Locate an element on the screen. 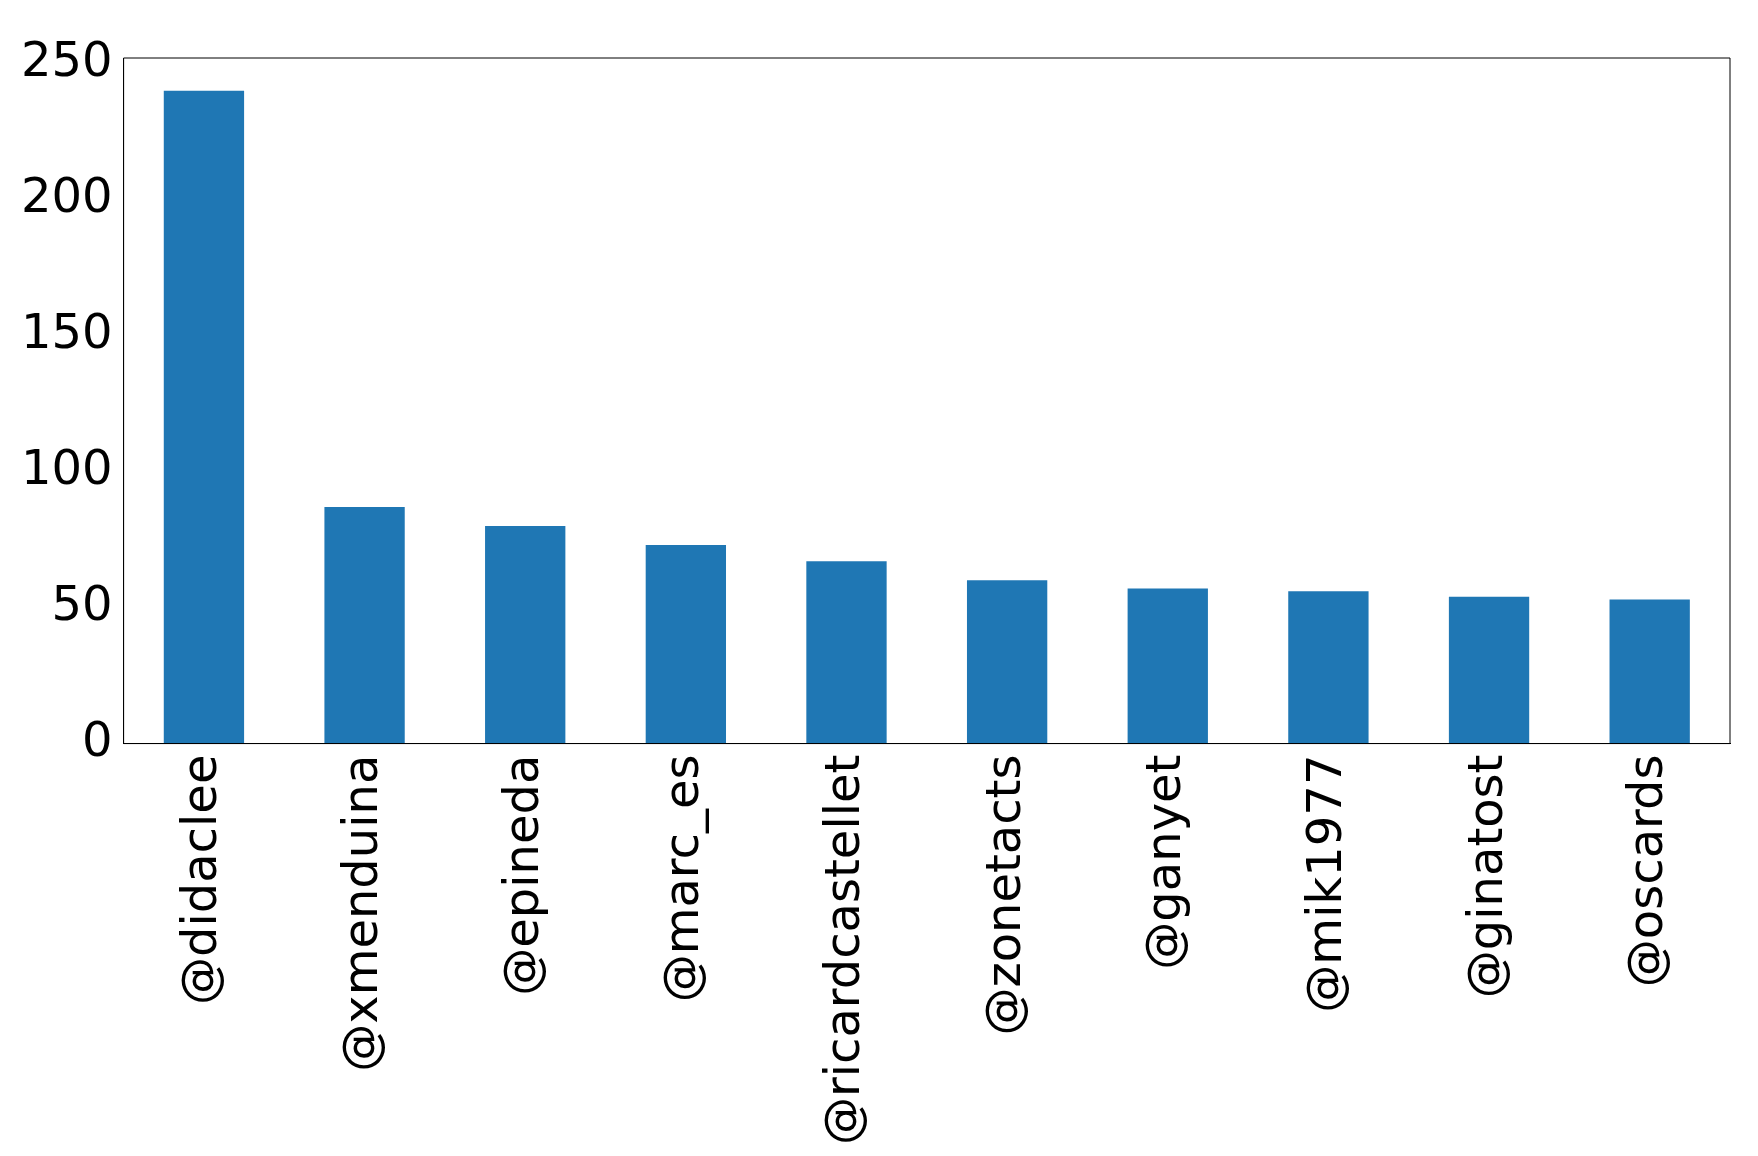 Image resolution: width=1758 pixels, height=1156 pixels. y-tick-label: 0 is located at coordinates (97, 739).